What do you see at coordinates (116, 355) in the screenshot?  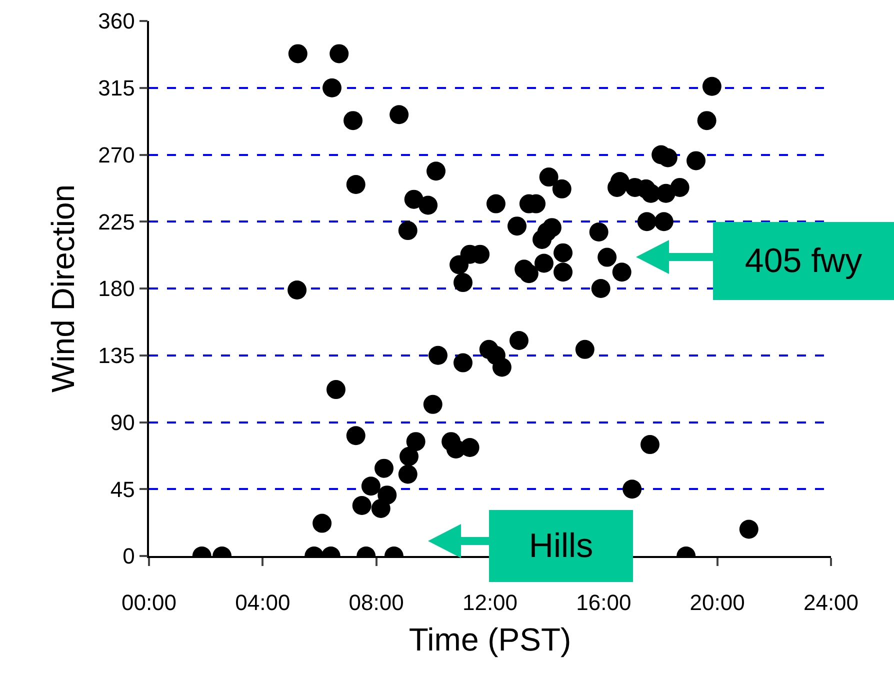 I see `y-tick-label: 135` at bounding box center [116, 355].